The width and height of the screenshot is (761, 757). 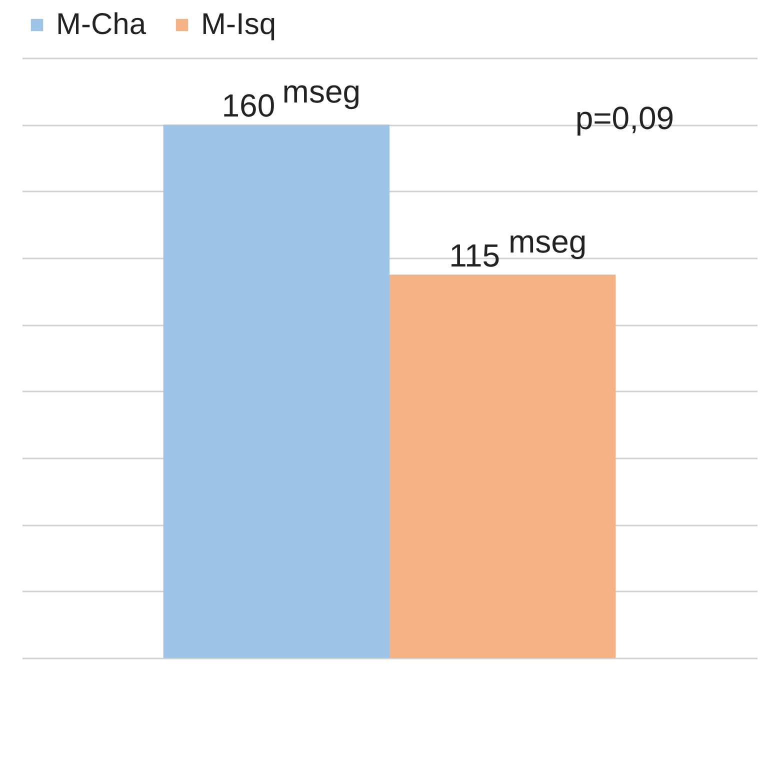 What do you see at coordinates (249, 106) in the screenshot?
I see `data-label: 160` at bounding box center [249, 106].